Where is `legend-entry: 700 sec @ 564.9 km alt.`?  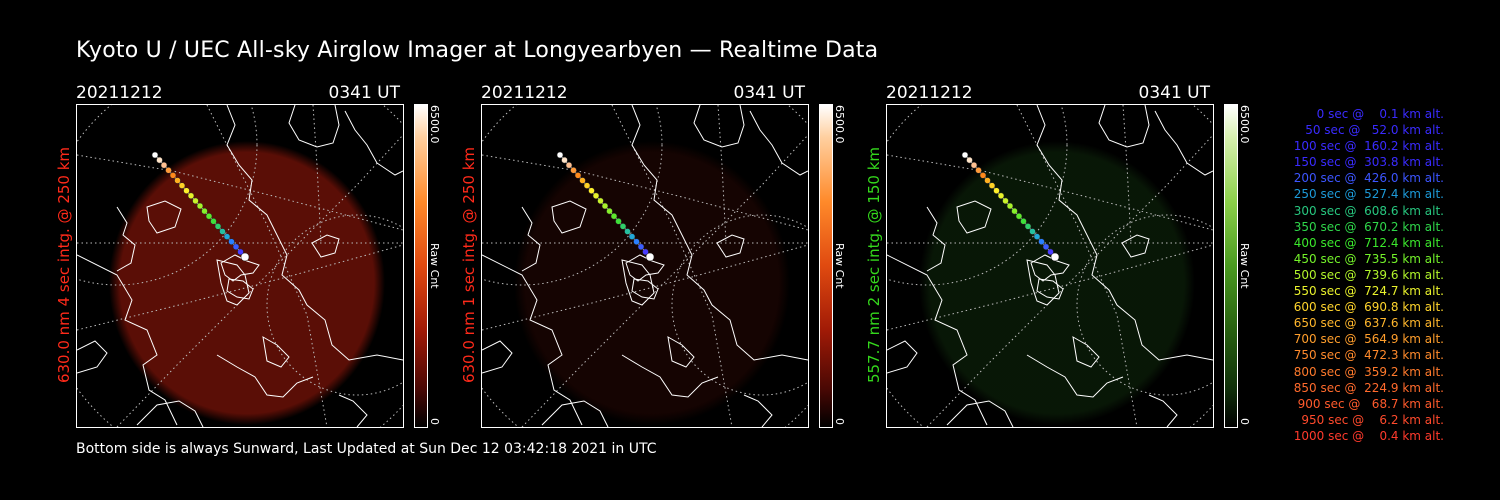 legend-entry: 700 sec @ 564.9 km alt. is located at coordinates (1366, 339).